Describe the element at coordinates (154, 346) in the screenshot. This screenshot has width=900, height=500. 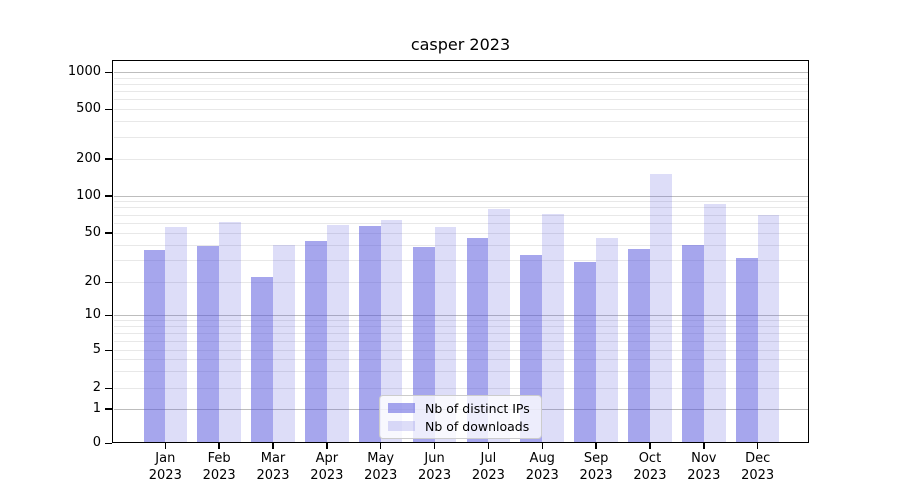
I see `bar-distinct-ips-jan` at that location.